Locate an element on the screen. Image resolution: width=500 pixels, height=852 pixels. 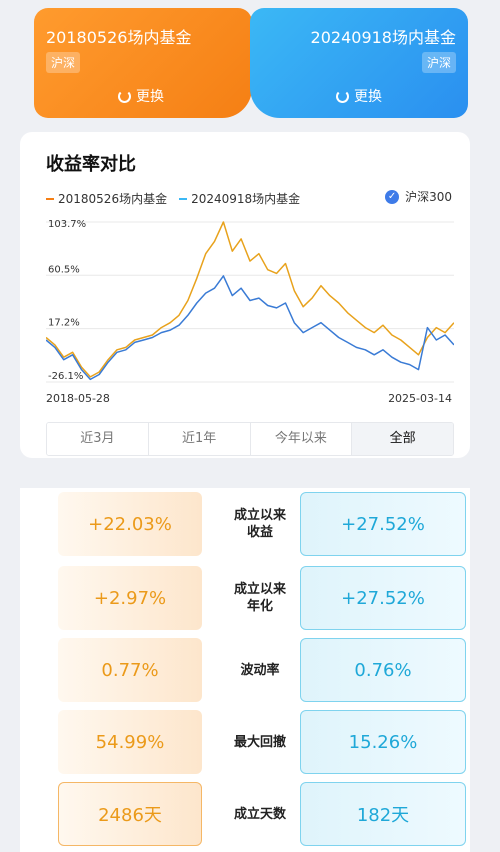
check-icon: ✓ is located at coordinates (392, 196).